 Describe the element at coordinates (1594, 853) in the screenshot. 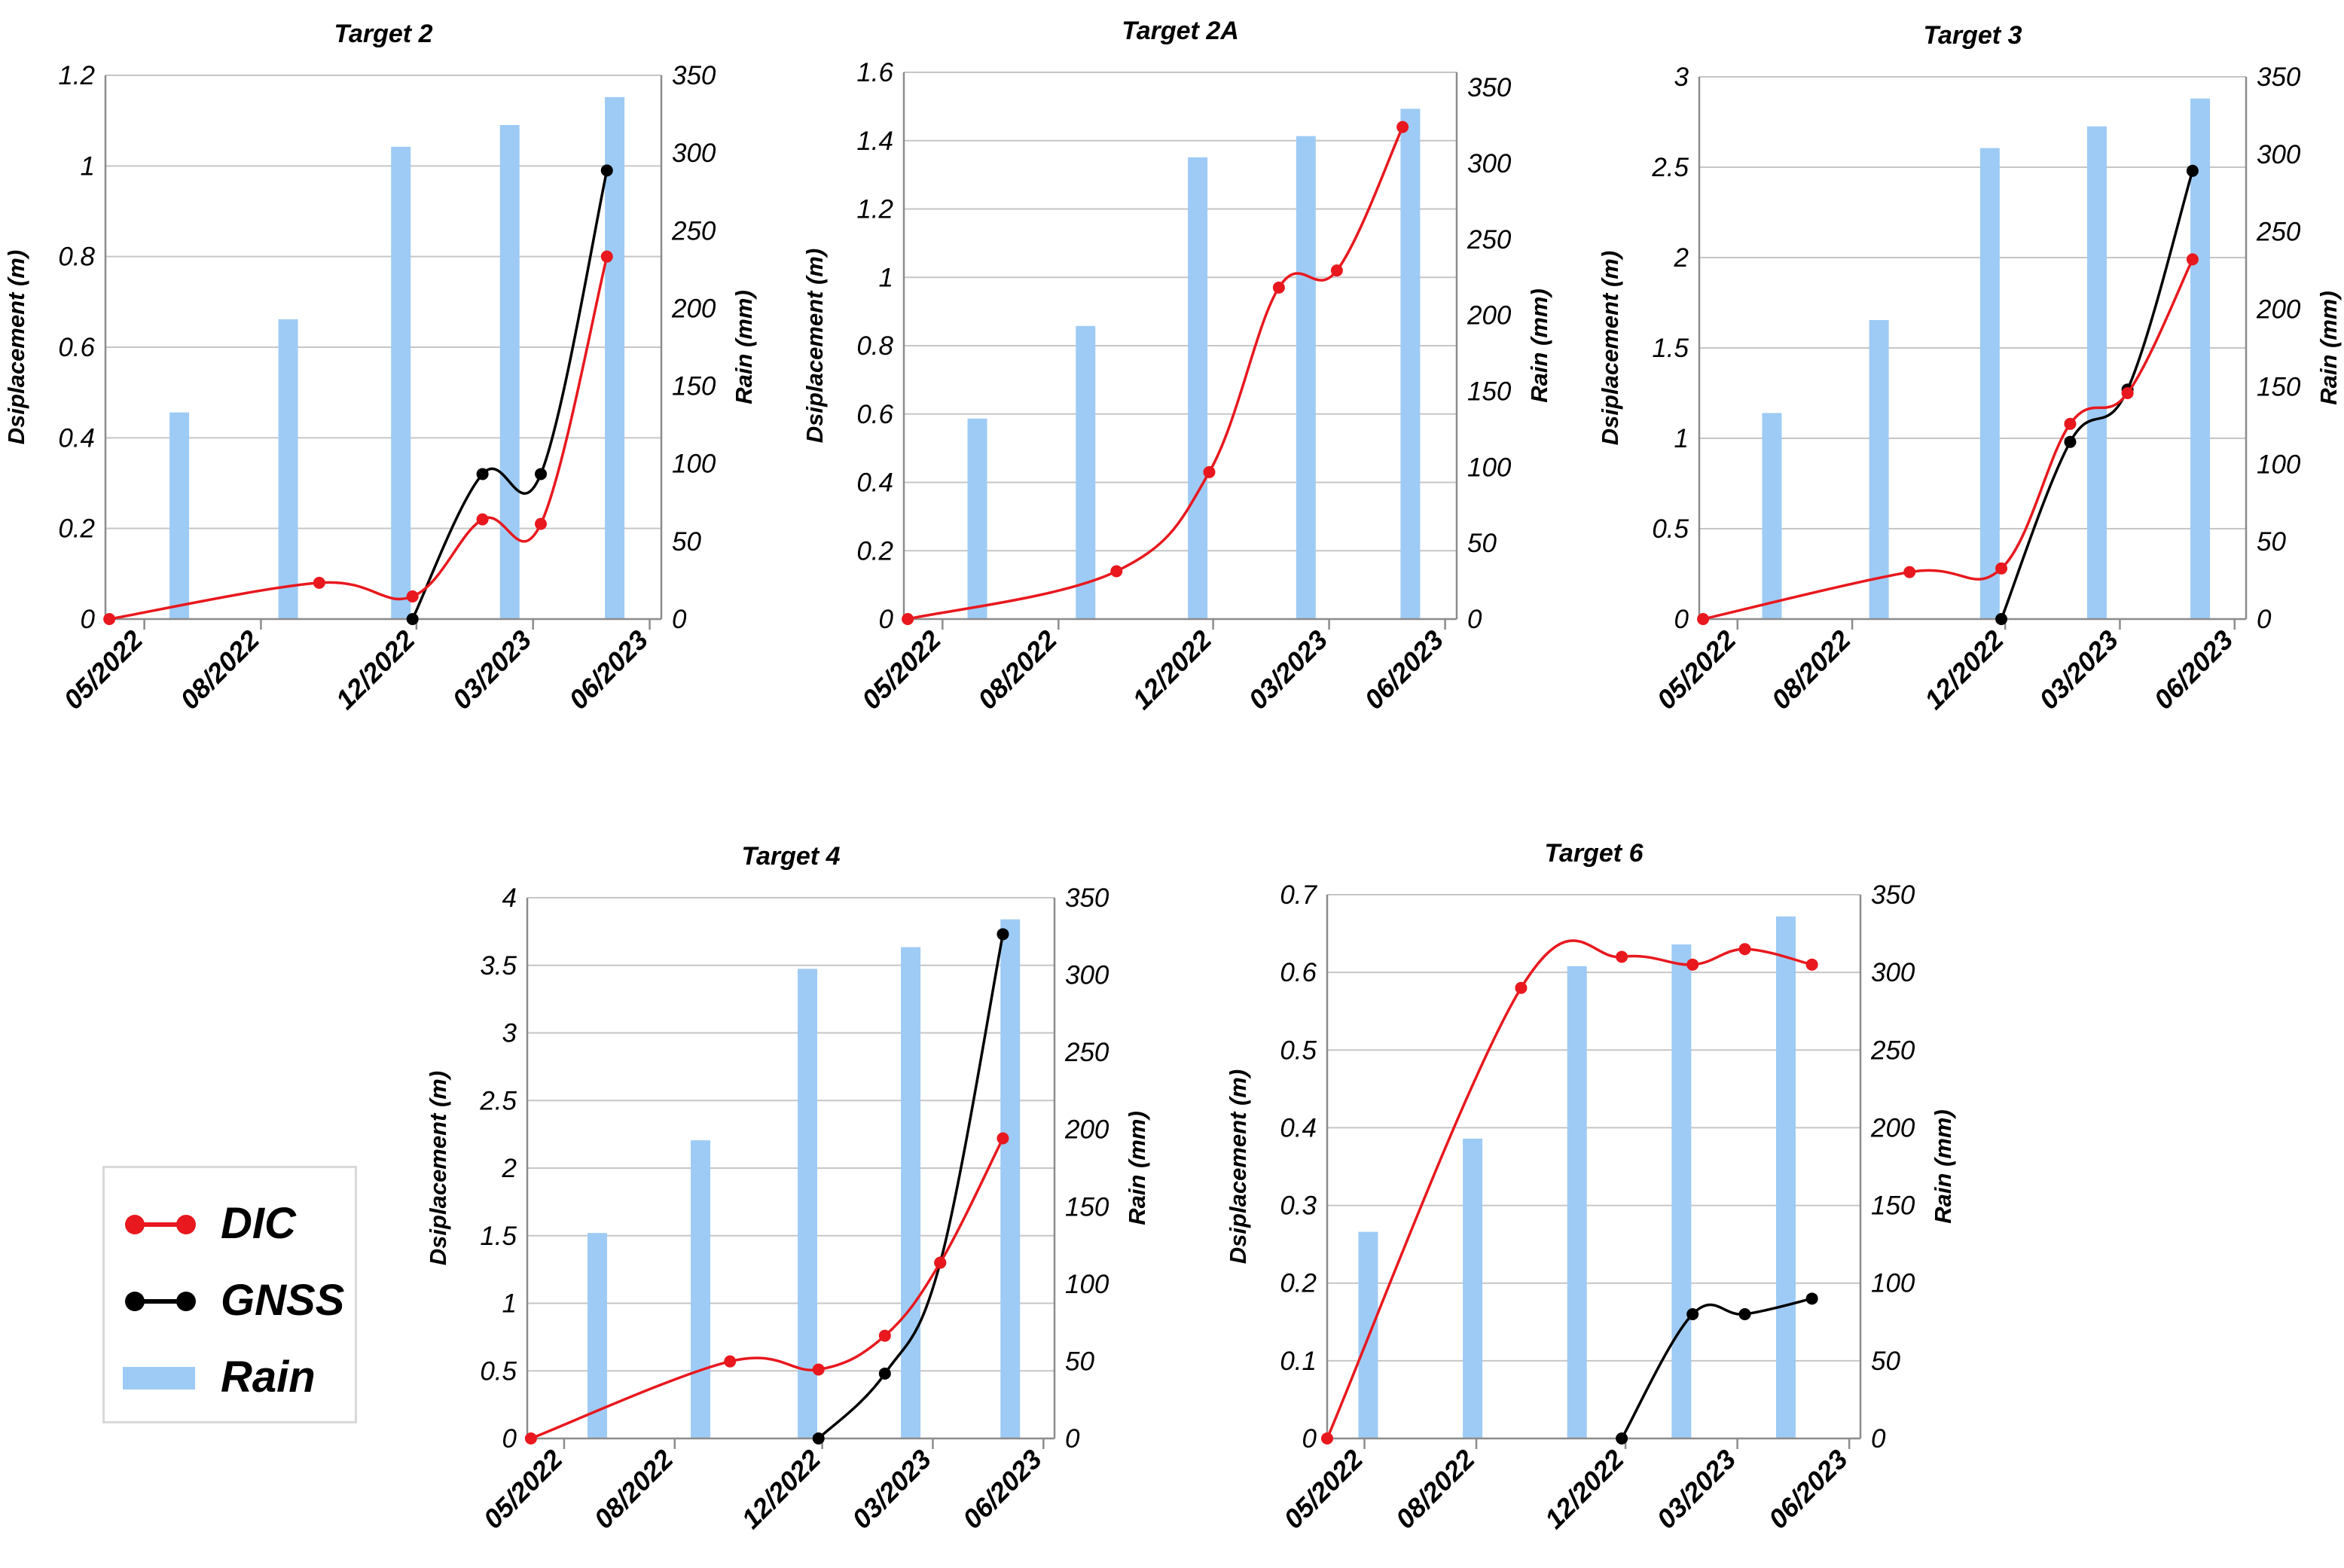

I see `chart-title: Target 6` at that location.